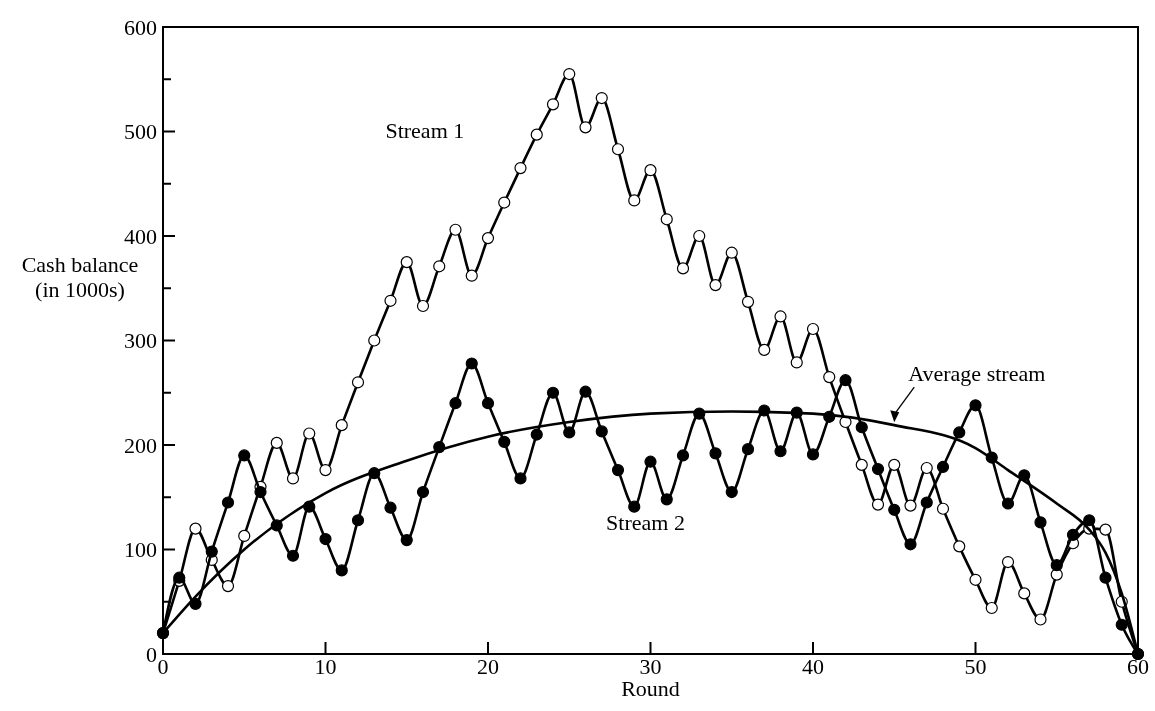 This screenshot has width=1155, height=711. What do you see at coordinates (977, 374) in the screenshot?
I see `series-label: Average stream` at bounding box center [977, 374].